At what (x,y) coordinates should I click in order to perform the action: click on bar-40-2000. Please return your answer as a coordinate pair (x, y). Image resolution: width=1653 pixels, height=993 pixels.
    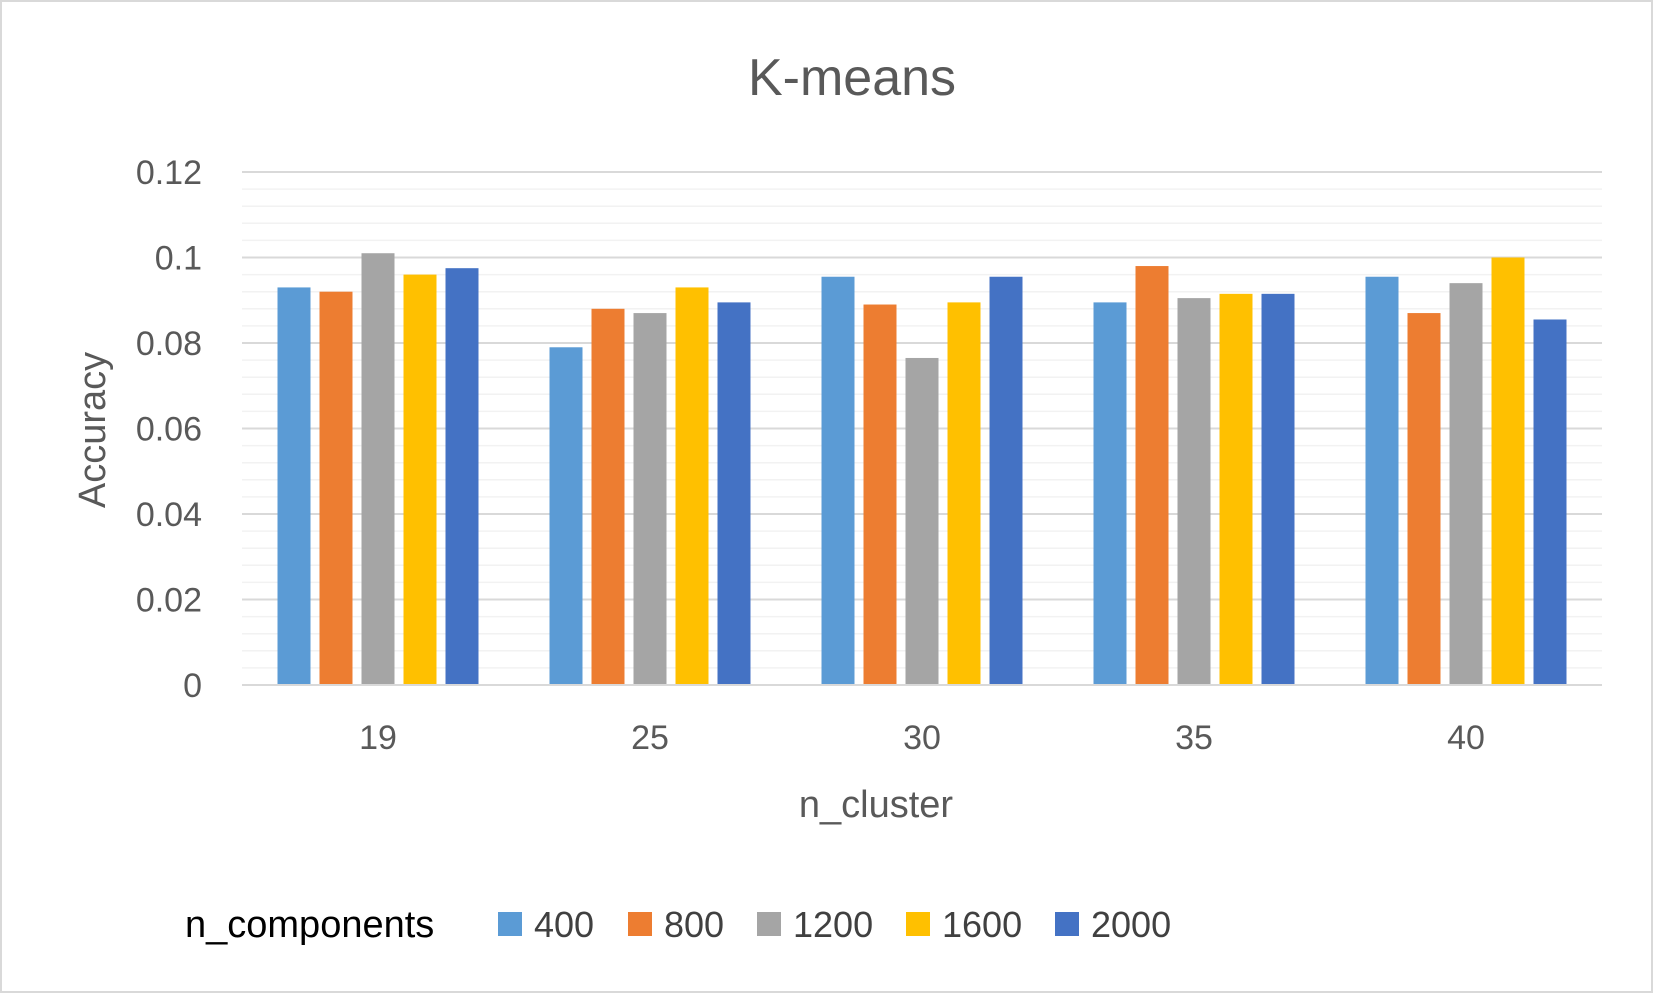
    Looking at the image, I should click on (1550, 502).